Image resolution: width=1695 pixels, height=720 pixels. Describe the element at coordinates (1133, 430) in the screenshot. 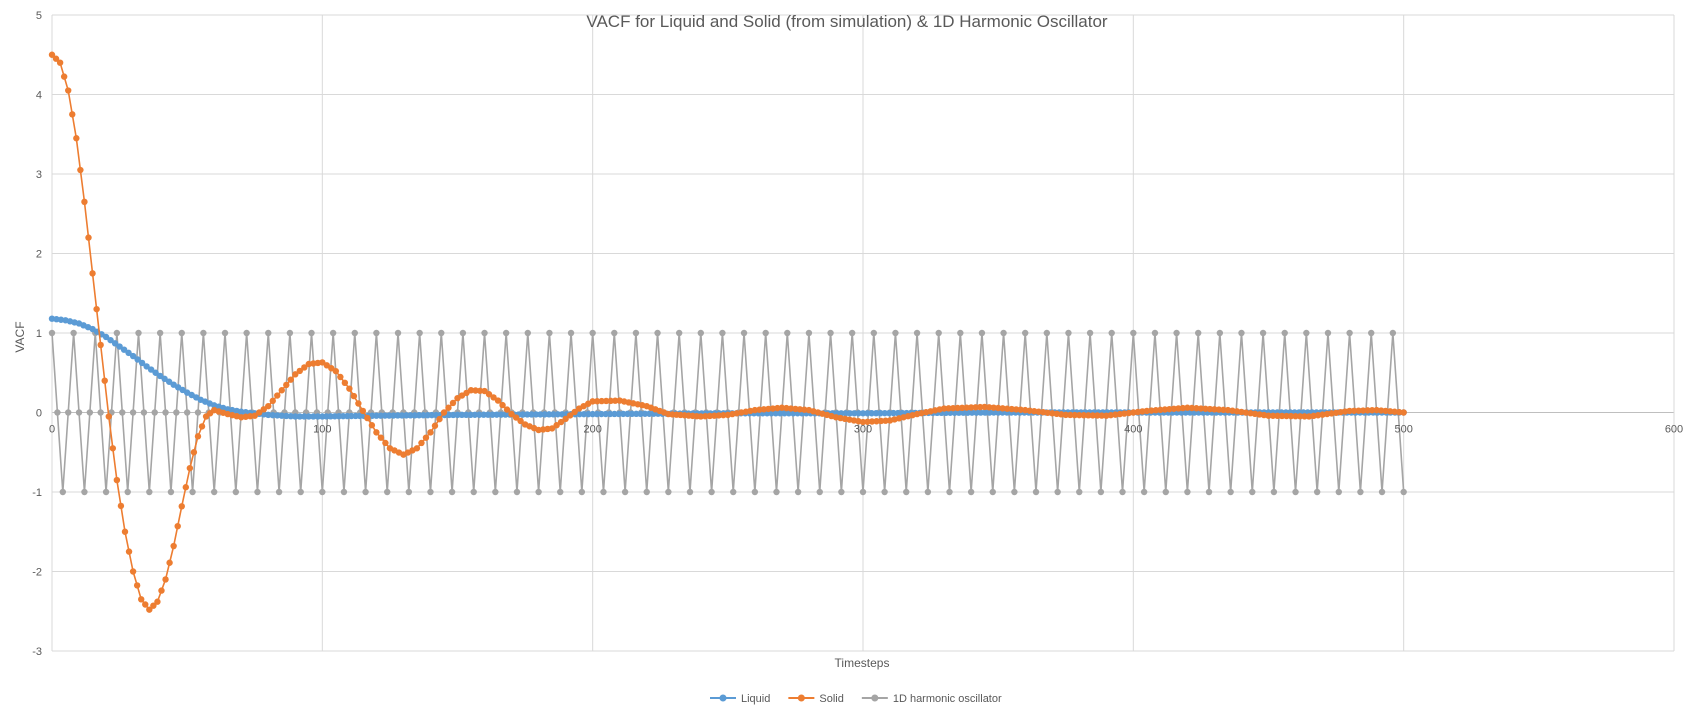

I see `x-tick-label: 400` at that location.